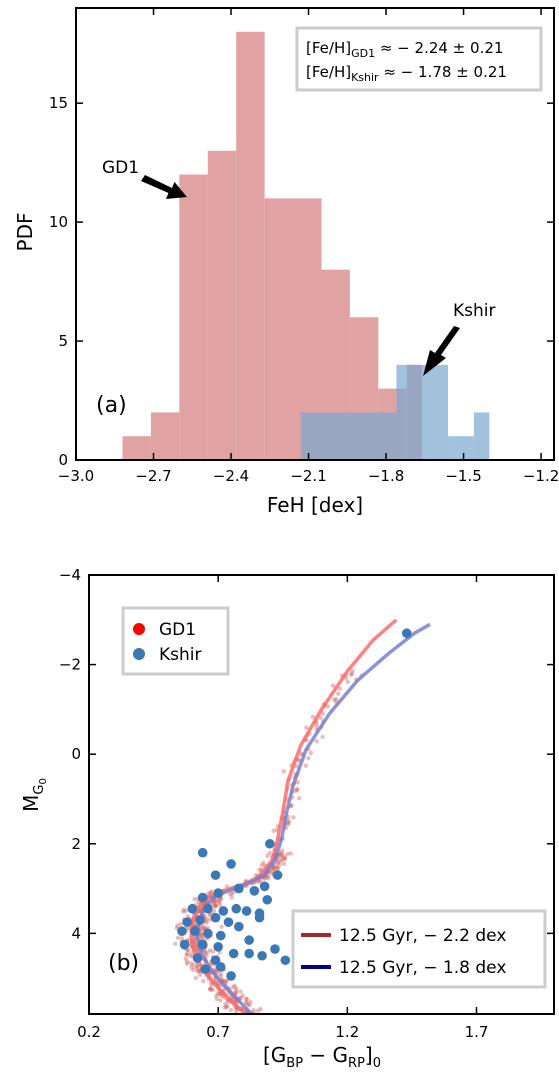  I want to click on histogram-x-tick-label: −1.5, so click(463, 476).